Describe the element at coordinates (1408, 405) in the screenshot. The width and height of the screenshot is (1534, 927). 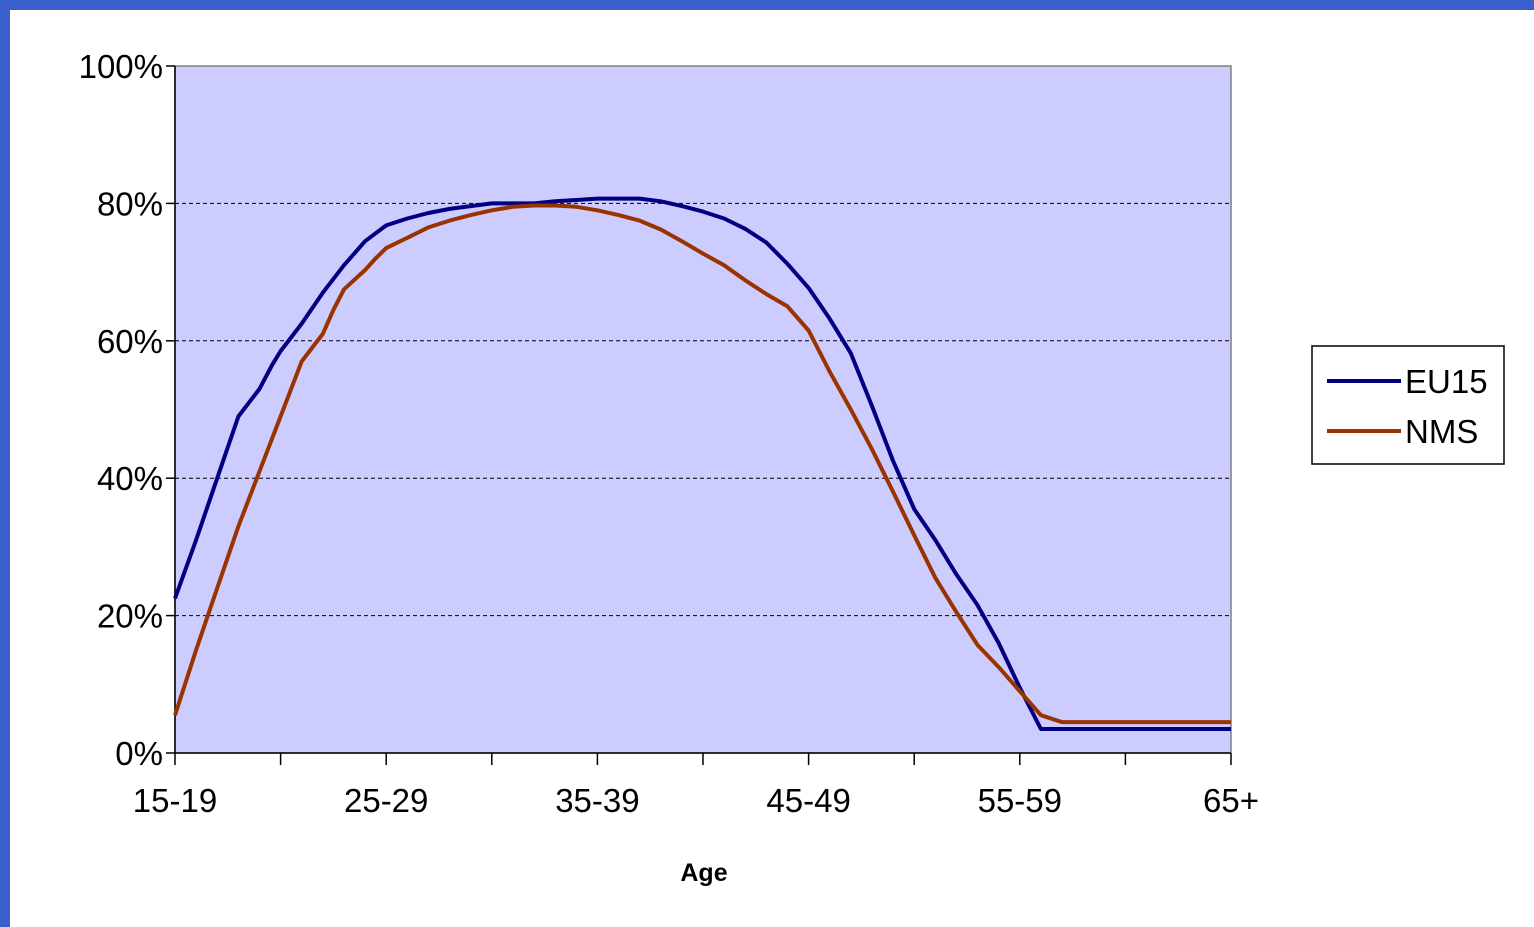
I see `legend` at that location.